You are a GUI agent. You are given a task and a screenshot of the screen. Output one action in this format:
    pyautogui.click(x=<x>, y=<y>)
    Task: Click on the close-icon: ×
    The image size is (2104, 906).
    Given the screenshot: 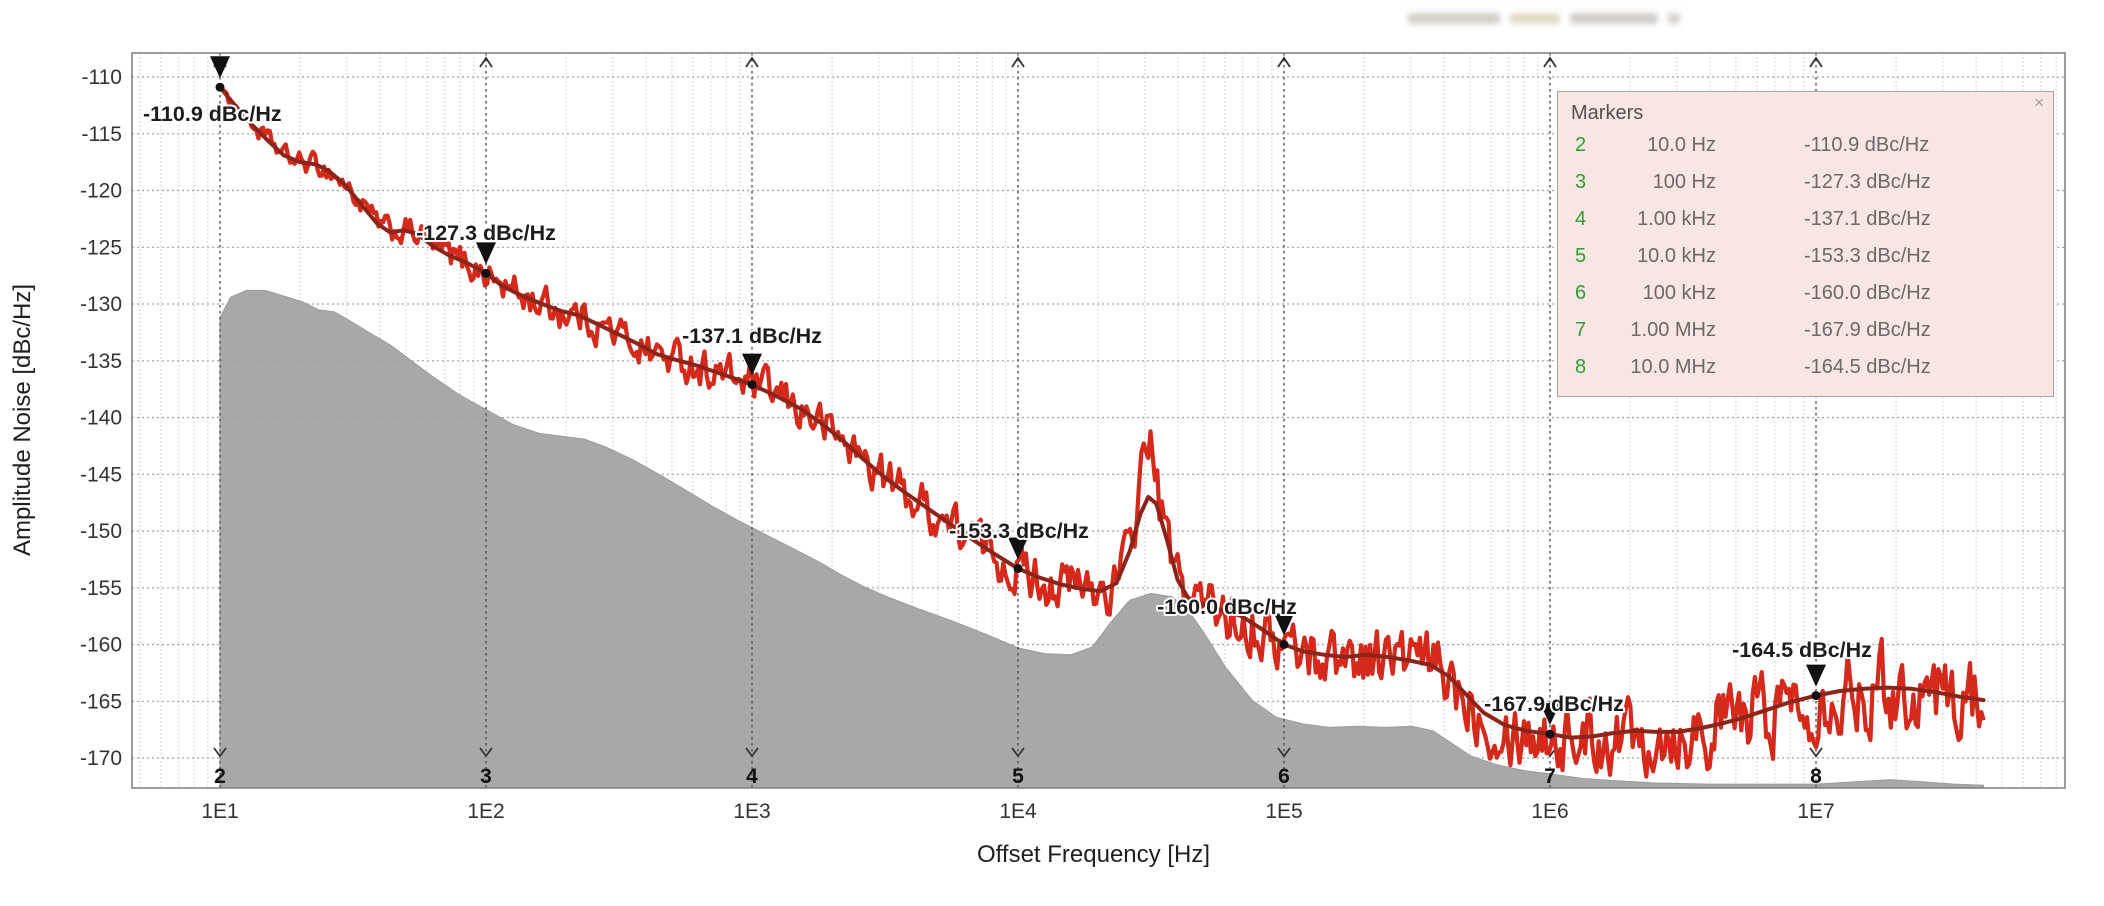 What is the action you would take?
    pyautogui.click(x=2039, y=102)
    